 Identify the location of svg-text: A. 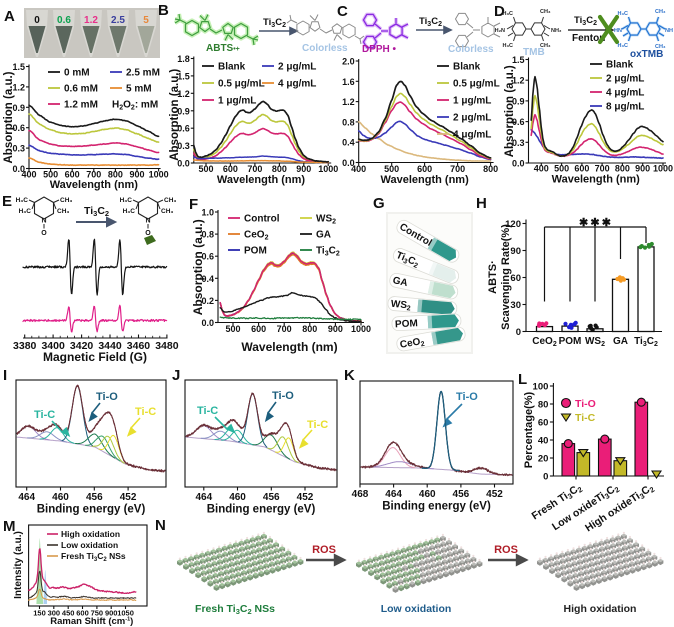
(9, 16).